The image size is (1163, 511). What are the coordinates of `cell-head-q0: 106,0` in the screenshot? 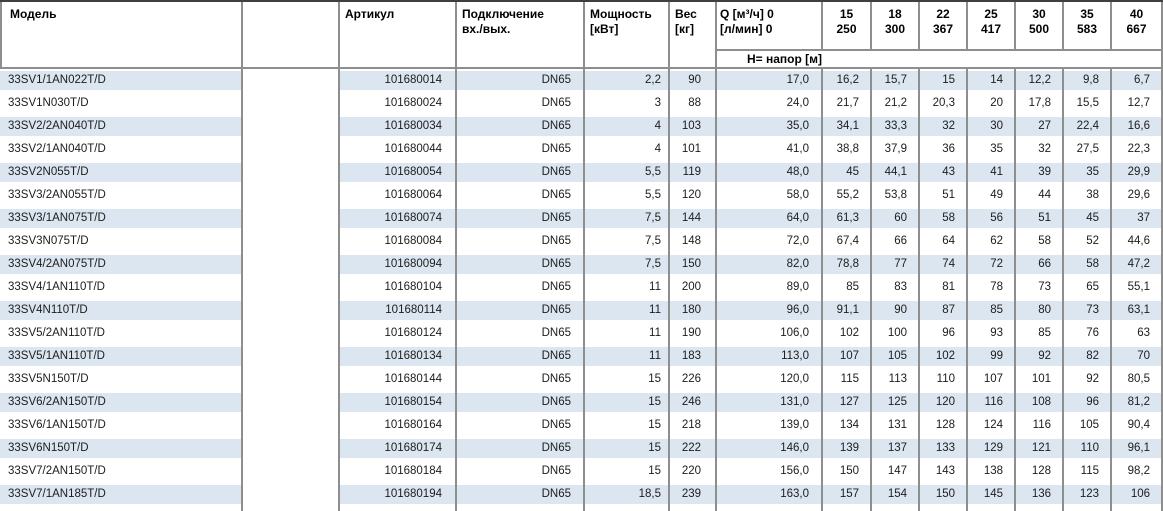 It's located at (770, 333).